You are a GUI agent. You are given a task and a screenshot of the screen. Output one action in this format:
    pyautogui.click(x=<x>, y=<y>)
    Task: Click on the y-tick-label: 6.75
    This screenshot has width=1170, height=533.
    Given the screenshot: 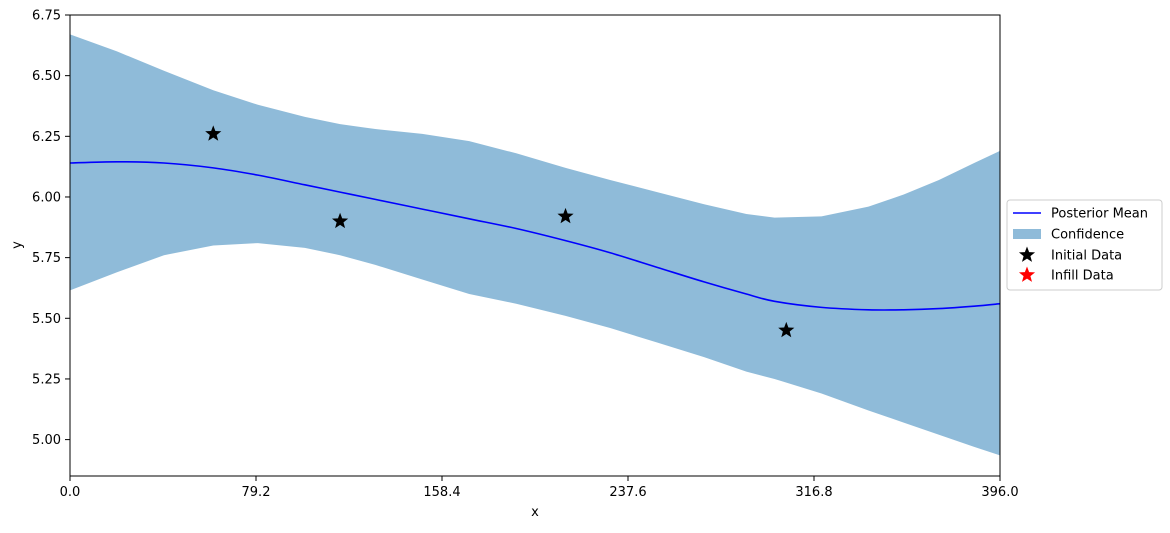 What is the action you would take?
    pyautogui.click(x=46, y=16)
    